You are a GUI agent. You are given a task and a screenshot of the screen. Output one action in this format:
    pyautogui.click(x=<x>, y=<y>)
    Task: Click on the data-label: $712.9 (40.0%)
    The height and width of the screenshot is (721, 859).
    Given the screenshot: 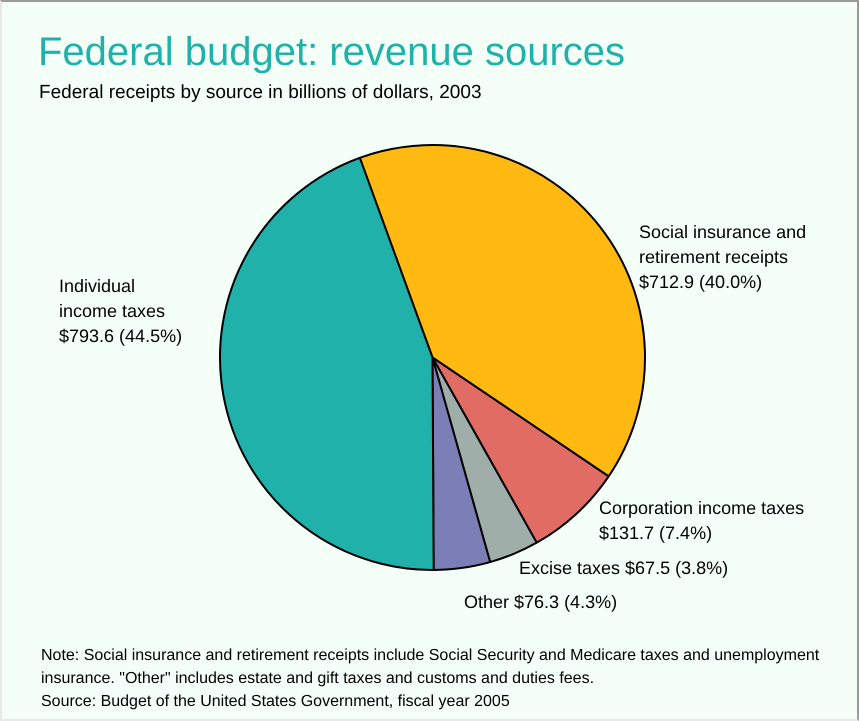 What is the action you would take?
    pyautogui.click(x=700, y=282)
    